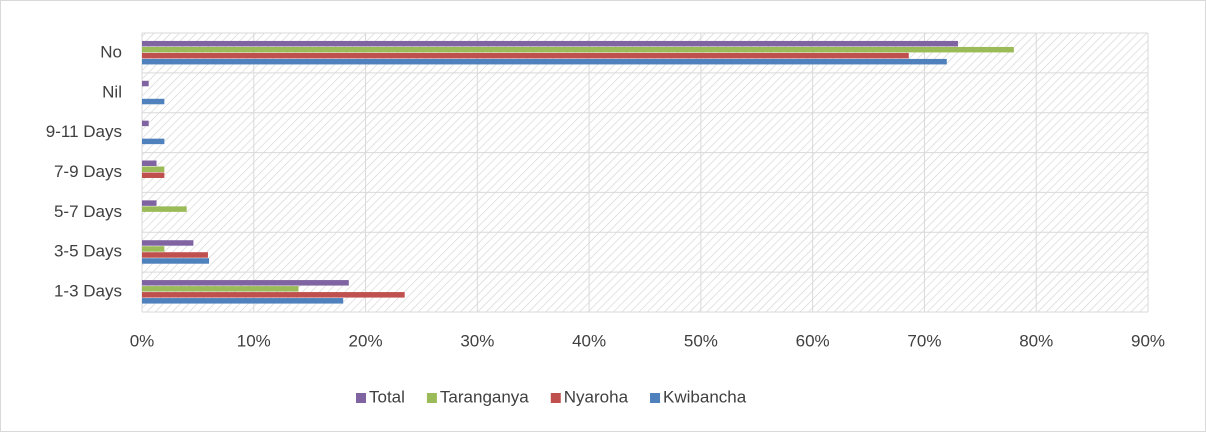  I want to click on x-tick-label: 90%, so click(1148, 340).